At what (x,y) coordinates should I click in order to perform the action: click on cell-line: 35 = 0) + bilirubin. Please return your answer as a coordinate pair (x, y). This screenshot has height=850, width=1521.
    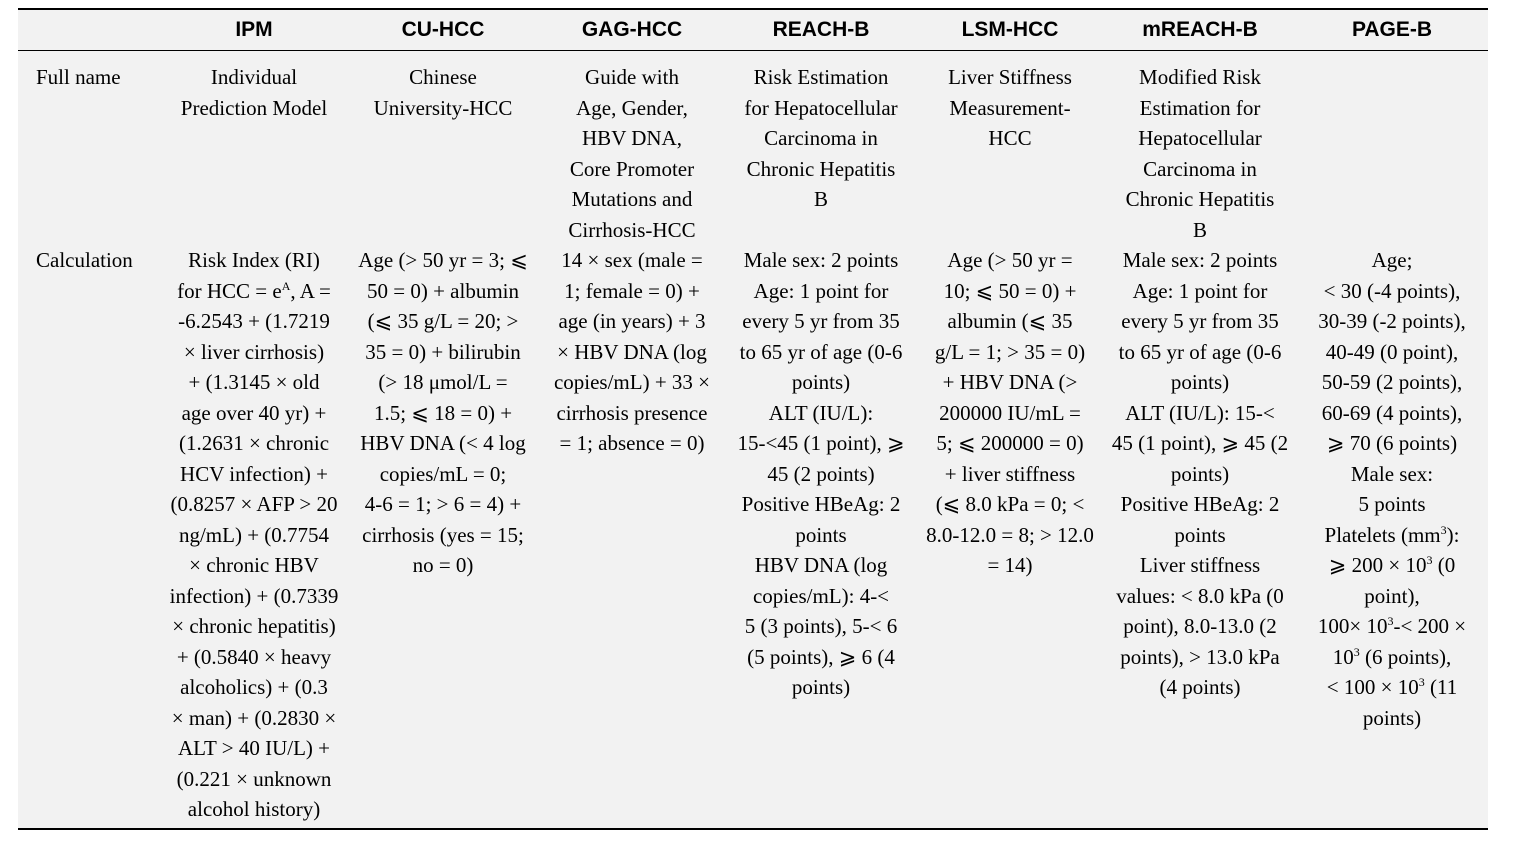
    Looking at the image, I should click on (443, 351).